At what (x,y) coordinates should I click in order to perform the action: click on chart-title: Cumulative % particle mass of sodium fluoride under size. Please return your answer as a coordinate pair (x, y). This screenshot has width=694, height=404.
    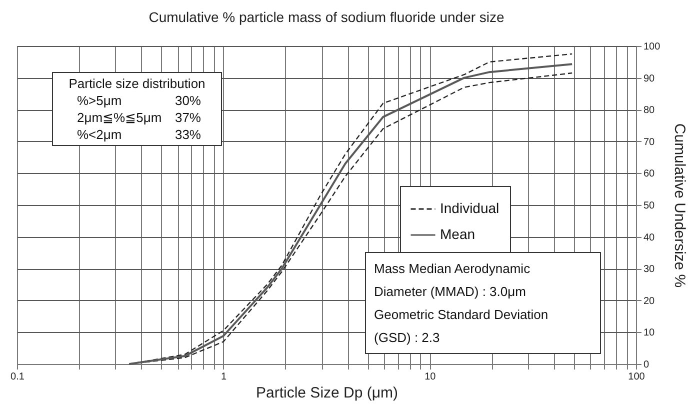
    Looking at the image, I should click on (326, 17).